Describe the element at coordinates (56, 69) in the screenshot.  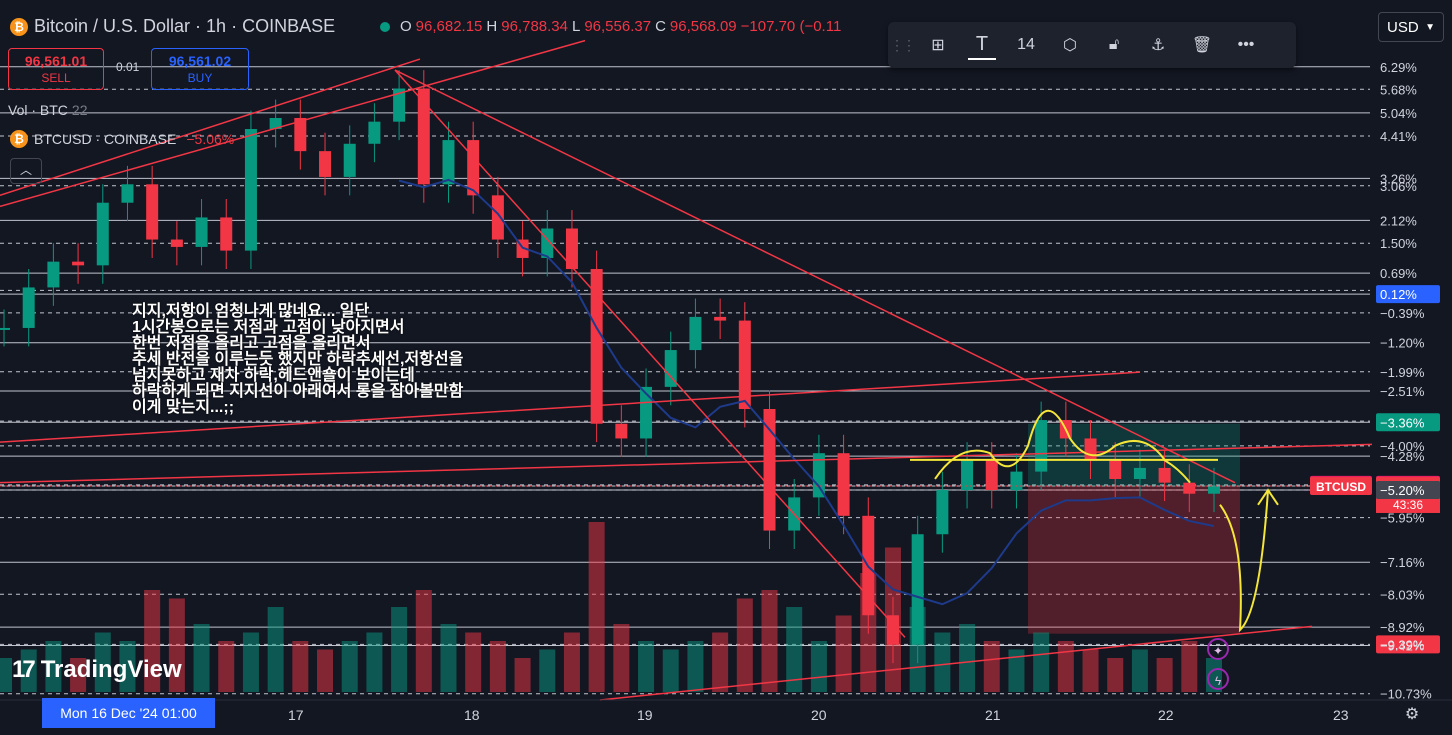
I see `sell-button: 96,561.01 SELL` at that location.